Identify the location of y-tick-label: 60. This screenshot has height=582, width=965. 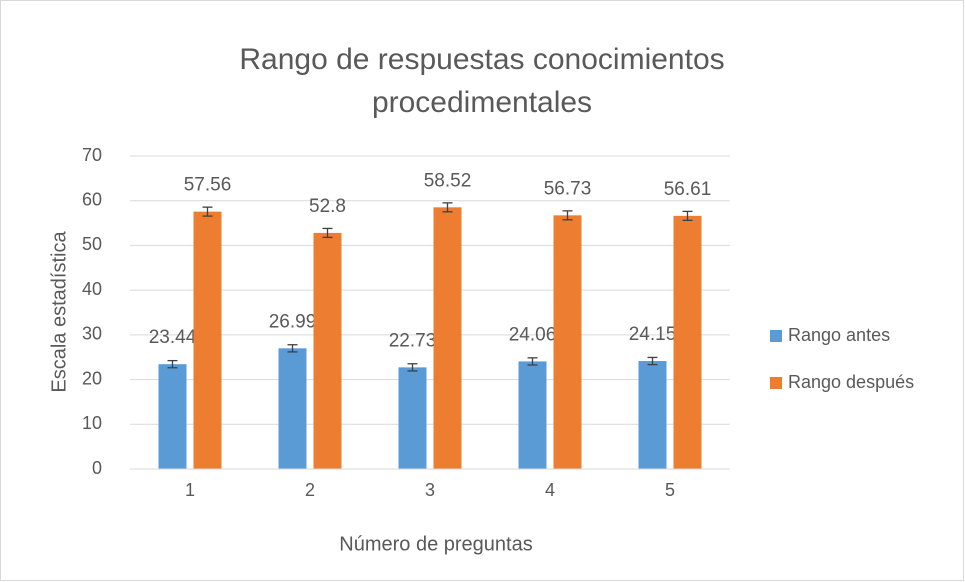
(92, 199).